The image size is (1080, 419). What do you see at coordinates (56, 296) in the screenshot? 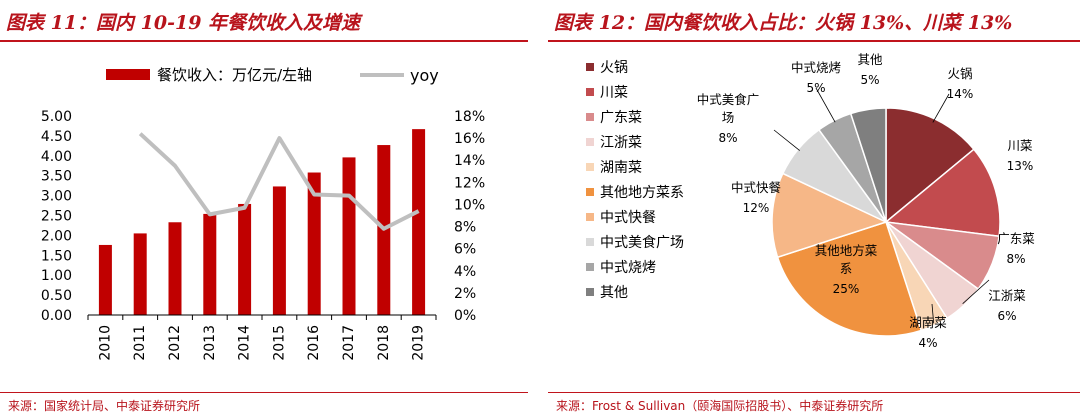
I see `y-left-tick-label: 0.50` at bounding box center [56, 296].